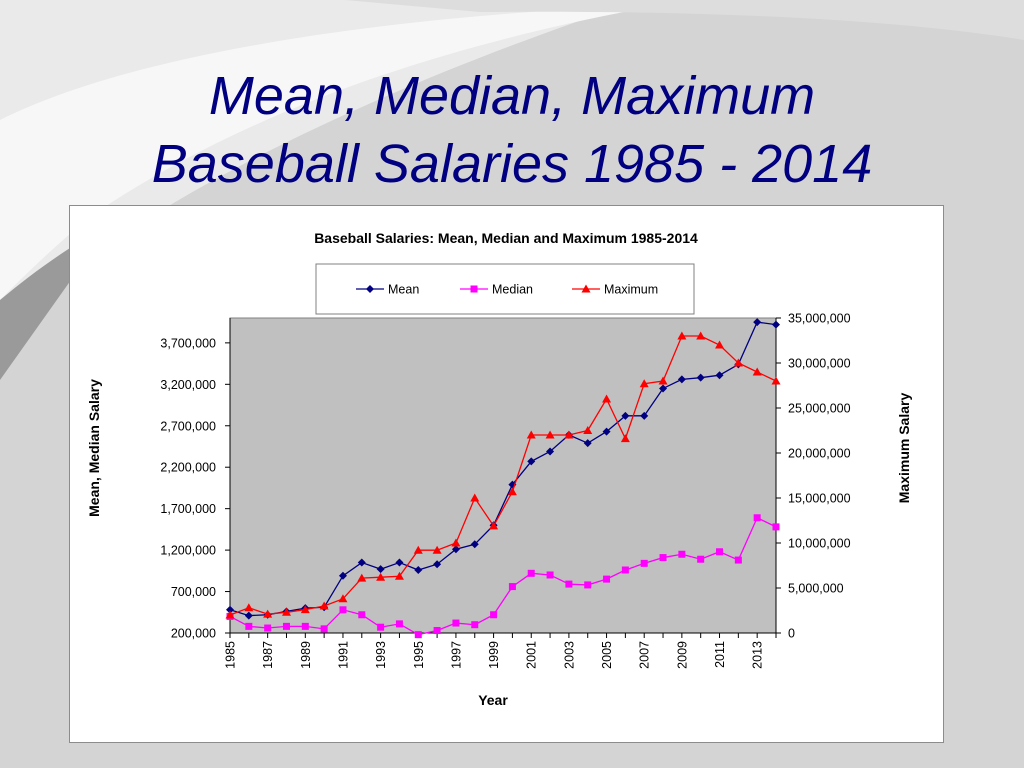  I want to click on x-tick-label: 1989, so click(306, 655).